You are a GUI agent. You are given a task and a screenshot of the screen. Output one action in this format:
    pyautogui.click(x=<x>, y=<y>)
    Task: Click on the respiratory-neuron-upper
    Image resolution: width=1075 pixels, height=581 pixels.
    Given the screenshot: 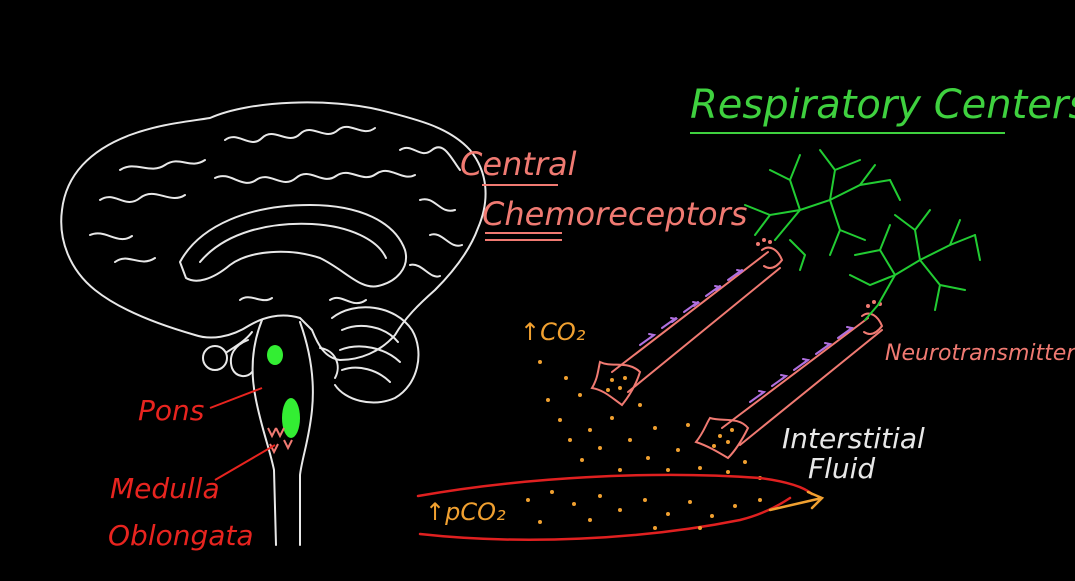 What is the action you would take?
    pyautogui.click(x=822, y=210)
    